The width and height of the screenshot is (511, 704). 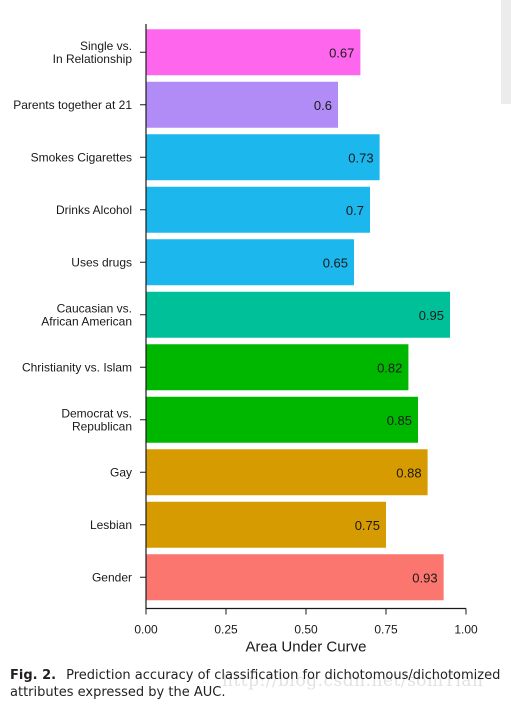 I want to click on data-label: 0.88, so click(x=408, y=472).